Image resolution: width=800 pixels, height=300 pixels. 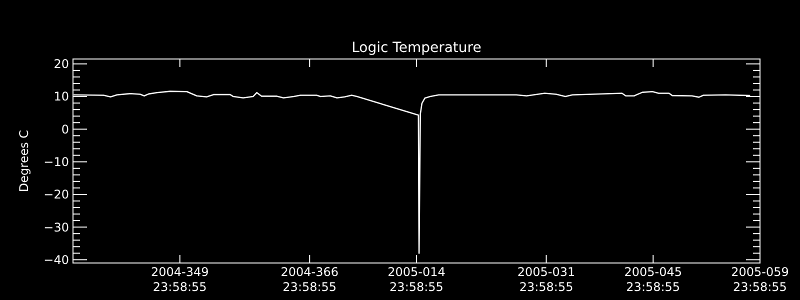 I want to click on y-axis-title: Degrees C, so click(x=24, y=161).